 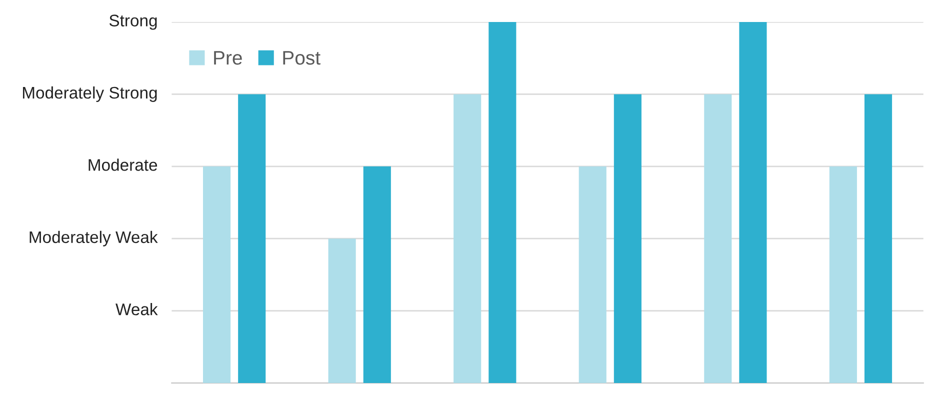 What do you see at coordinates (94, 238) in the screenshot?
I see `ref-line-label: Moderately Weak` at bounding box center [94, 238].